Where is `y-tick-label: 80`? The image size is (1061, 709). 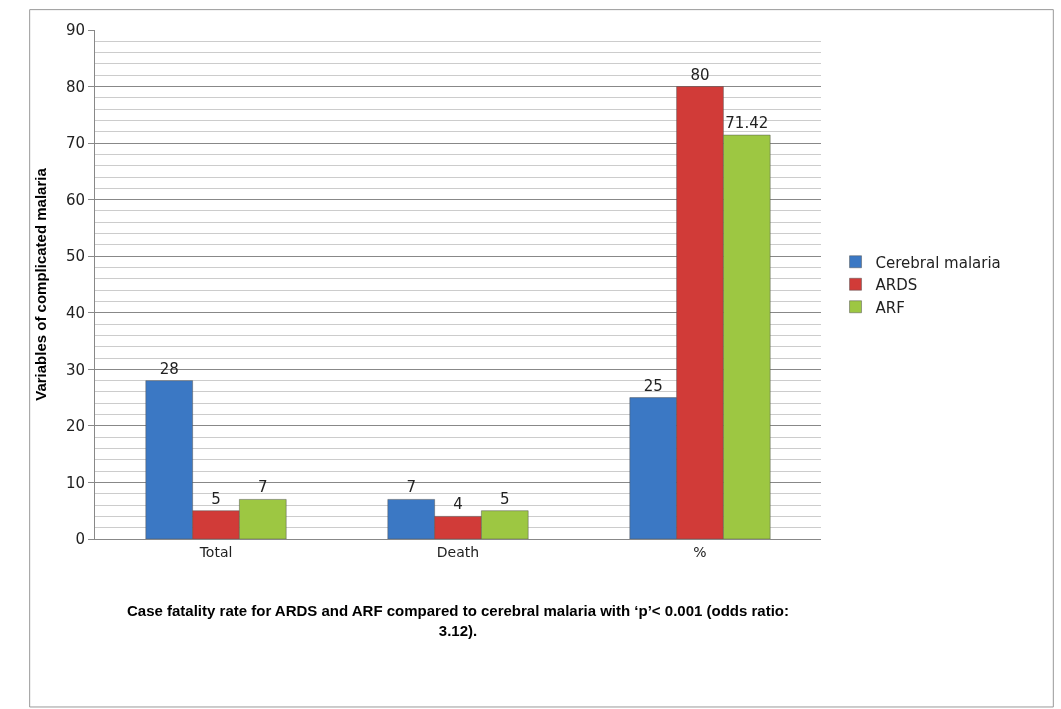 y-tick-label: 80 is located at coordinates (75, 86).